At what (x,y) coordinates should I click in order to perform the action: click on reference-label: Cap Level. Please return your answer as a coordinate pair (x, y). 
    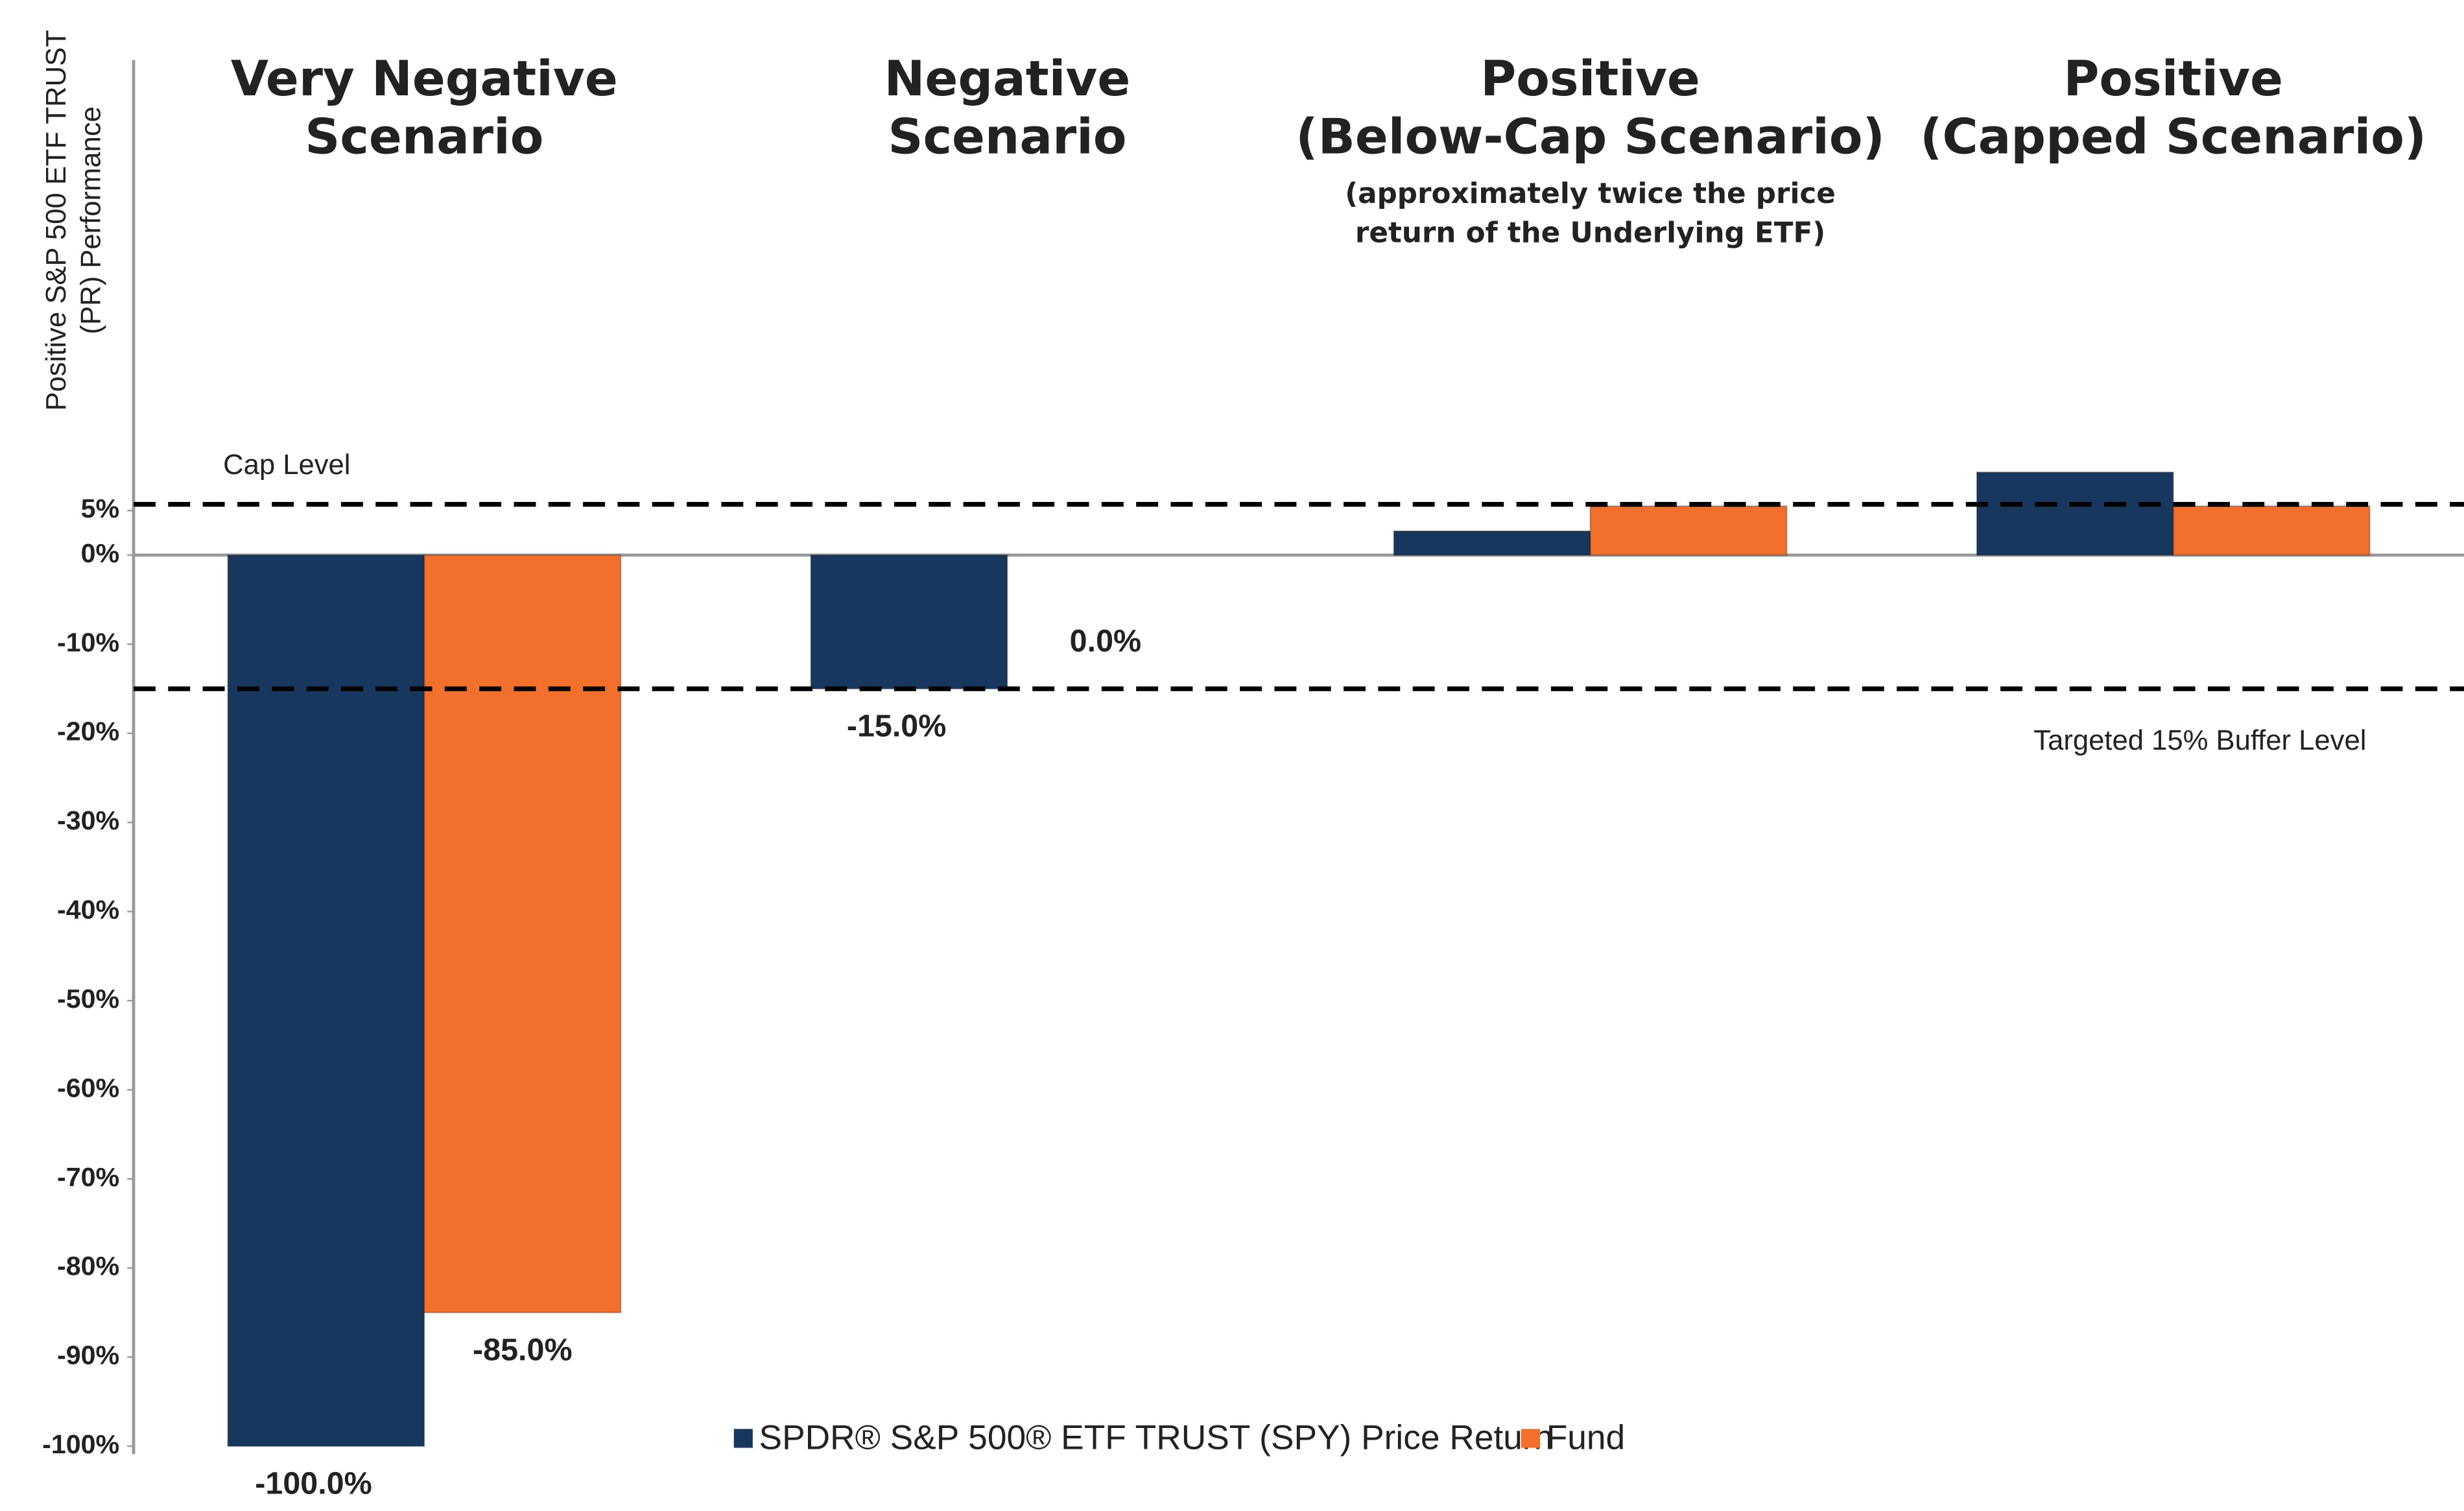
    Looking at the image, I should click on (286, 465).